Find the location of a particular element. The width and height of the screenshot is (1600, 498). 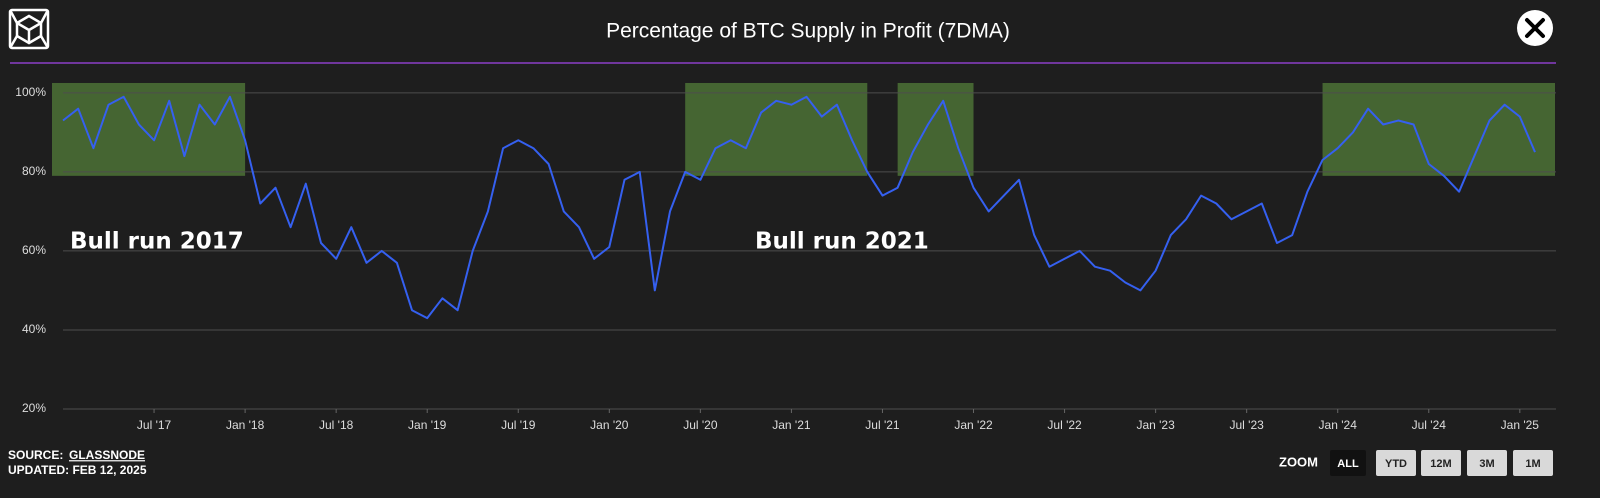

zoom-button: 1M is located at coordinates (1533, 463).